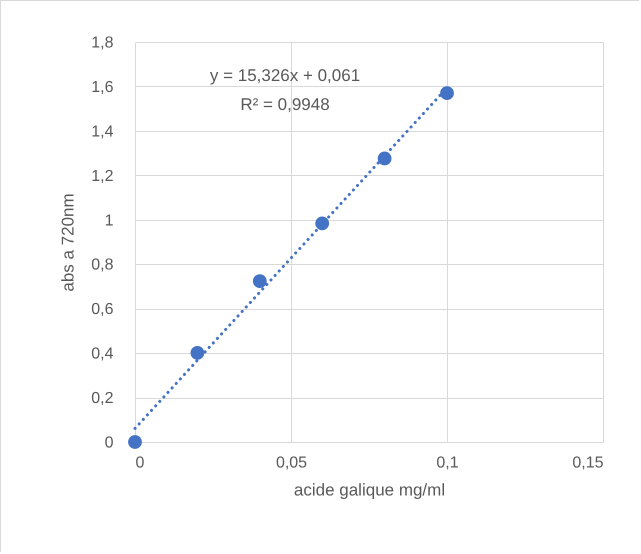  Describe the element at coordinates (102, 354) in the screenshot. I see `y-tick-label: 0,4` at that location.